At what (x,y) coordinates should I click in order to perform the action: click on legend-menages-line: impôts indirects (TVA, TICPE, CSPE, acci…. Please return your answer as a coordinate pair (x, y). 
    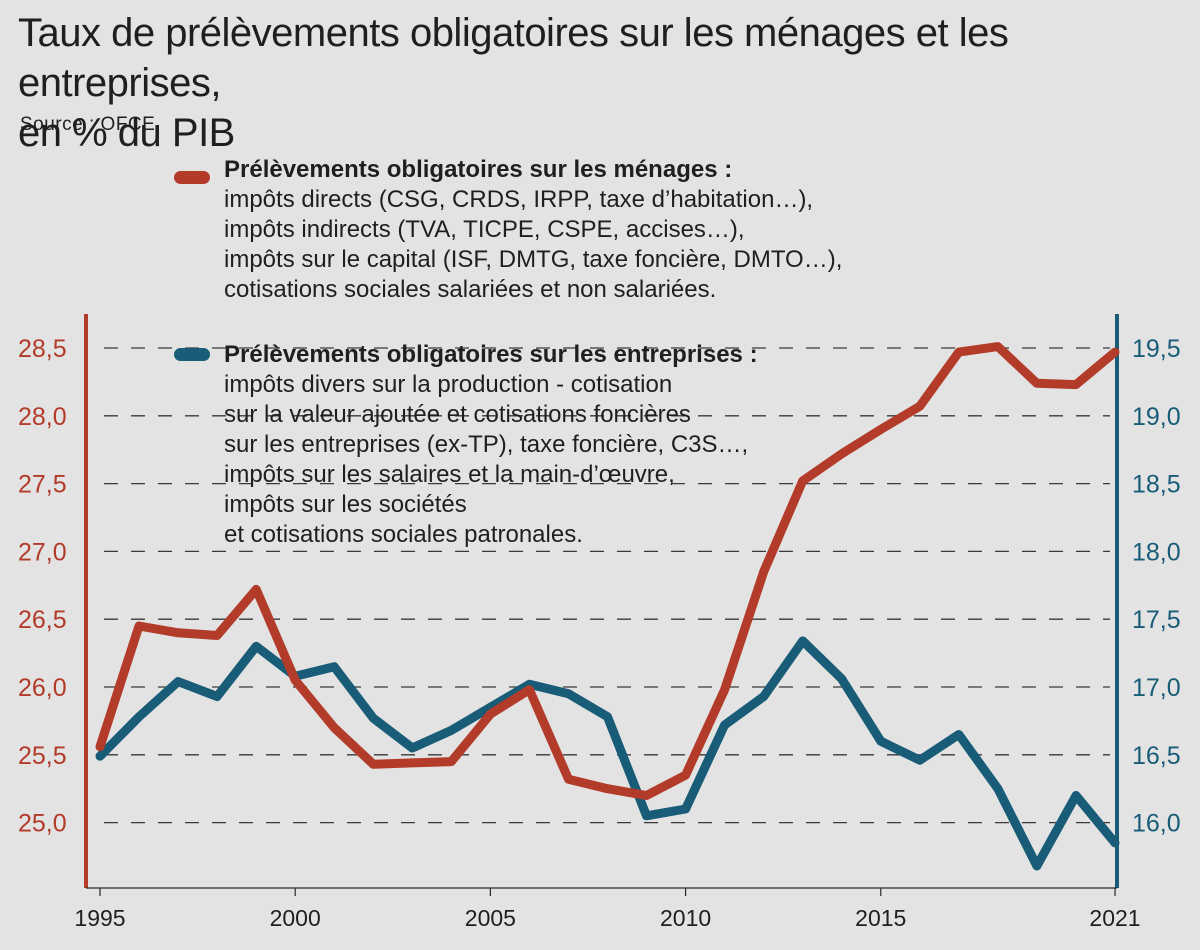
    Looking at the image, I should click on (484, 229).